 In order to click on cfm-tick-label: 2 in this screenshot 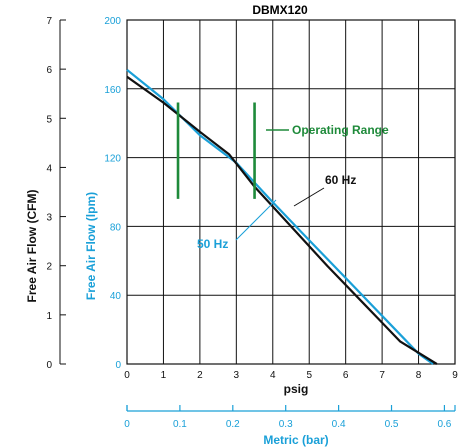, I will do `click(49, 267)`.